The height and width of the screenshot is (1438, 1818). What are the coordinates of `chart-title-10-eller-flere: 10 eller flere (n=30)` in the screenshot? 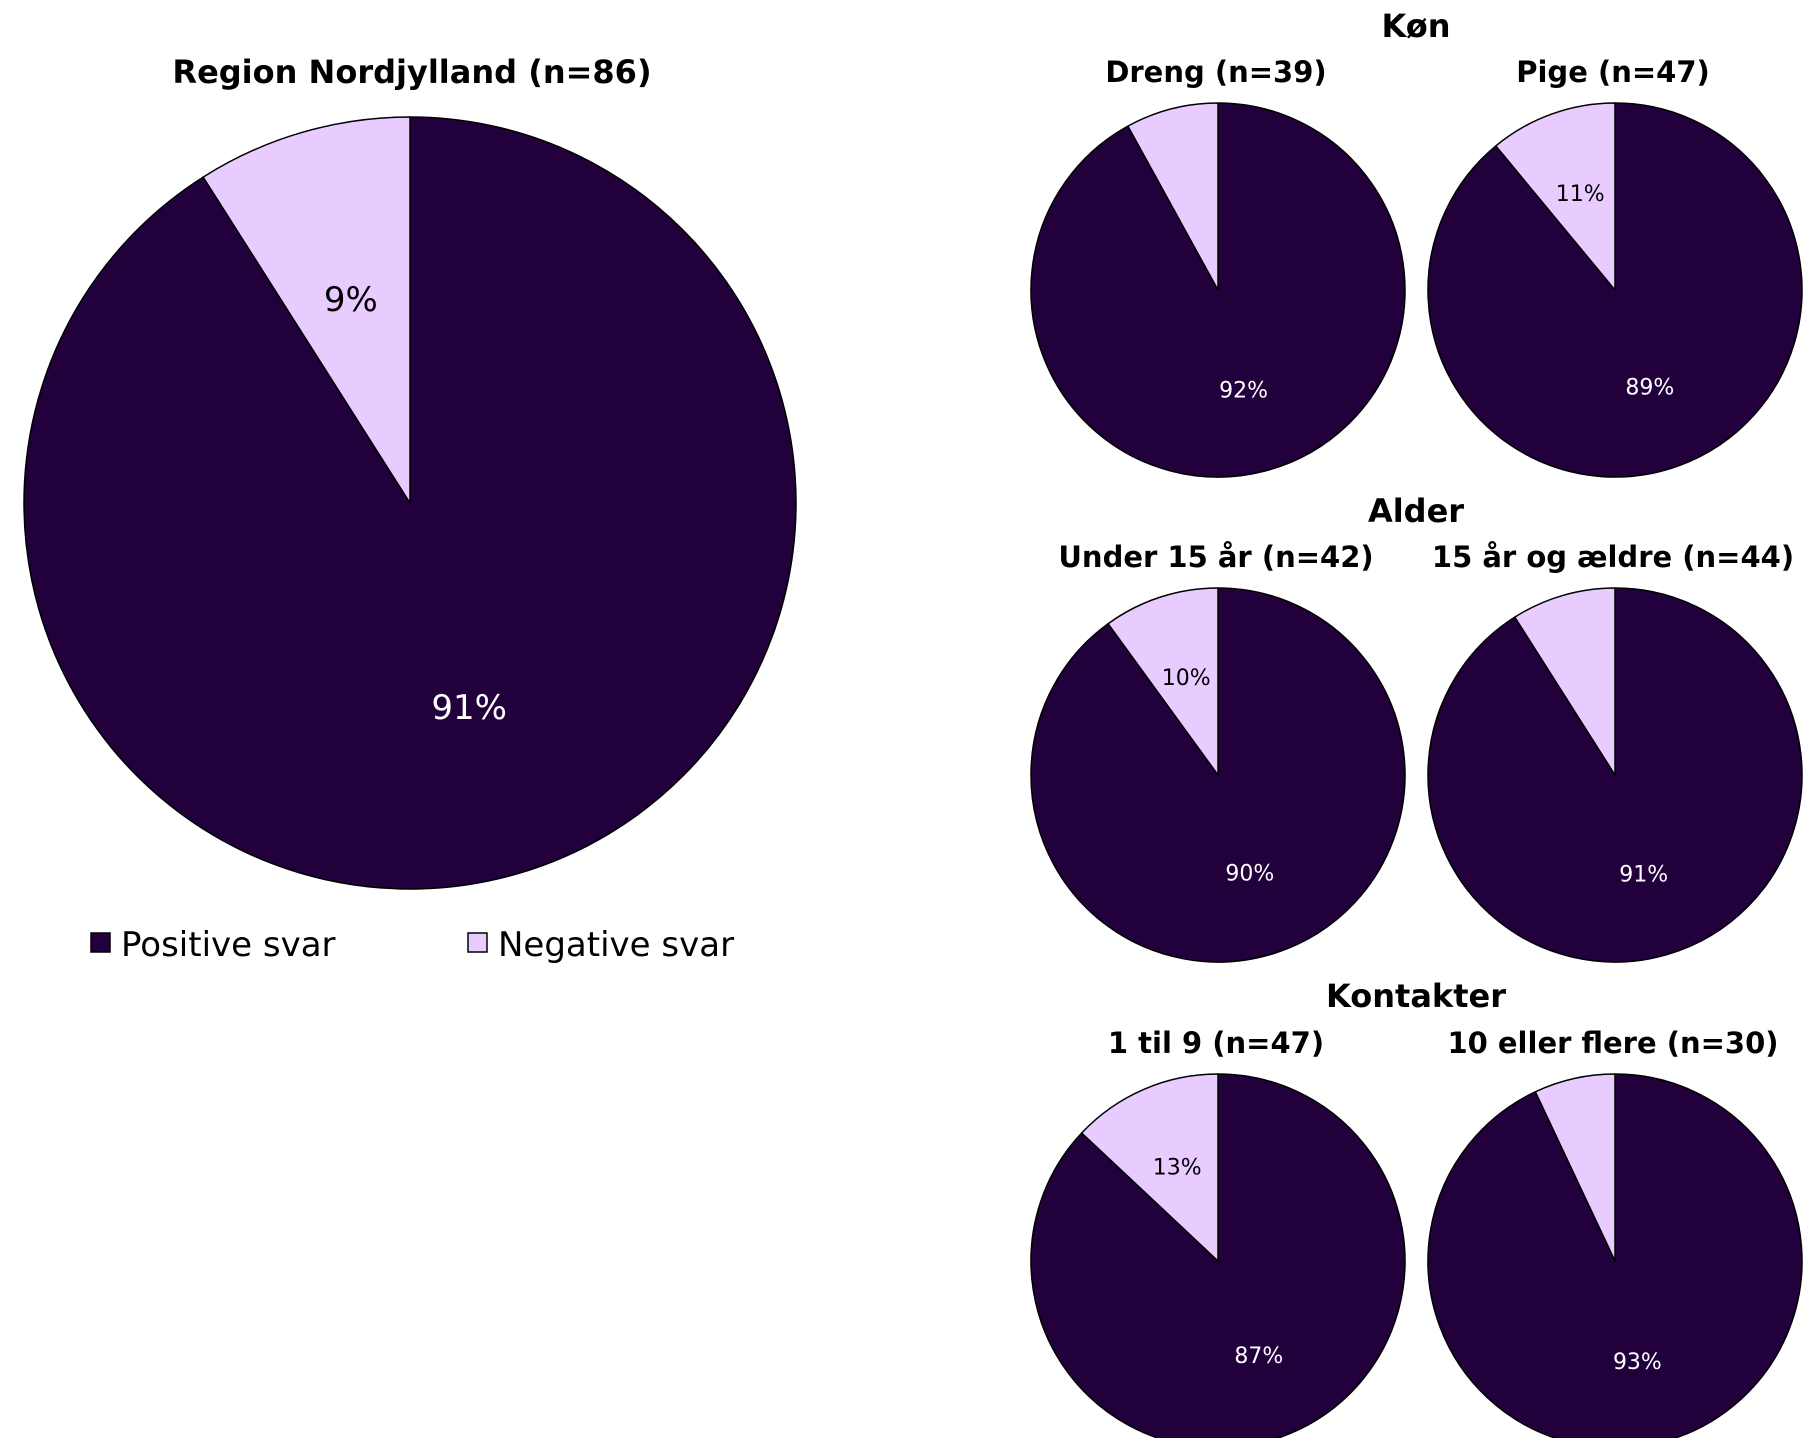 It's located at (1612, 1043).